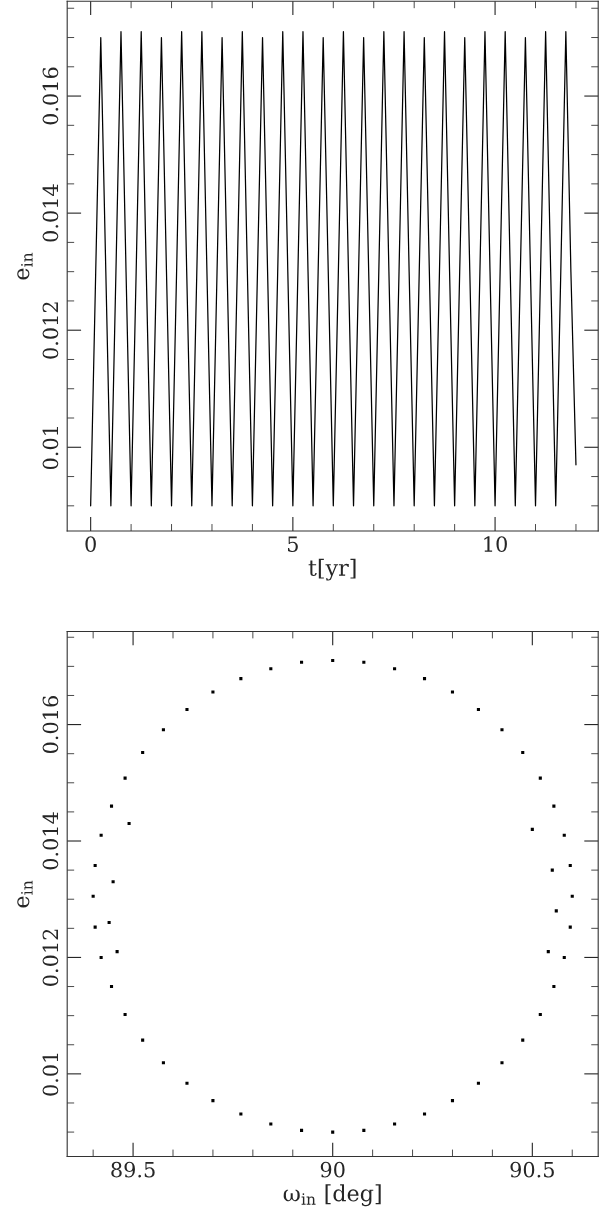  I want to click on x-axis-title: ω$_{in}$ [deg], so click(332, 1195).